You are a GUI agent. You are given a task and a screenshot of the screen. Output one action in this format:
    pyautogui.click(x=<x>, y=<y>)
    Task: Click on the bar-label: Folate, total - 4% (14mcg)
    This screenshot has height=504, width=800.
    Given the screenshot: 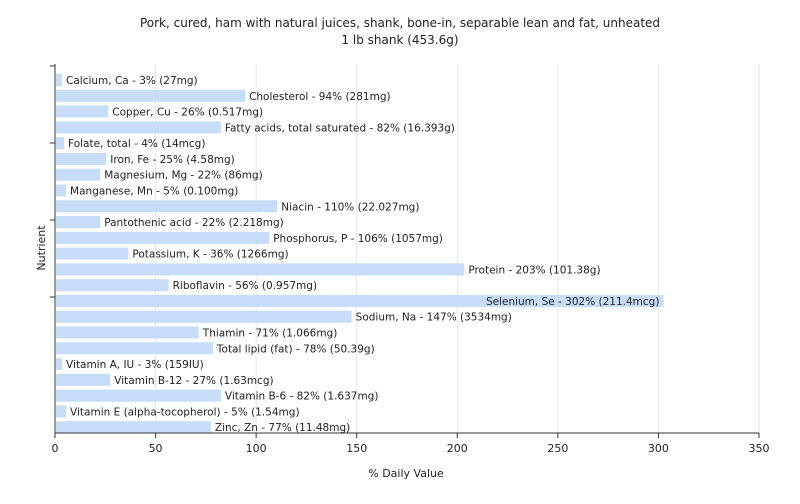 What is the action you would take?
    pyautogui.click(x=136, y=144)
    